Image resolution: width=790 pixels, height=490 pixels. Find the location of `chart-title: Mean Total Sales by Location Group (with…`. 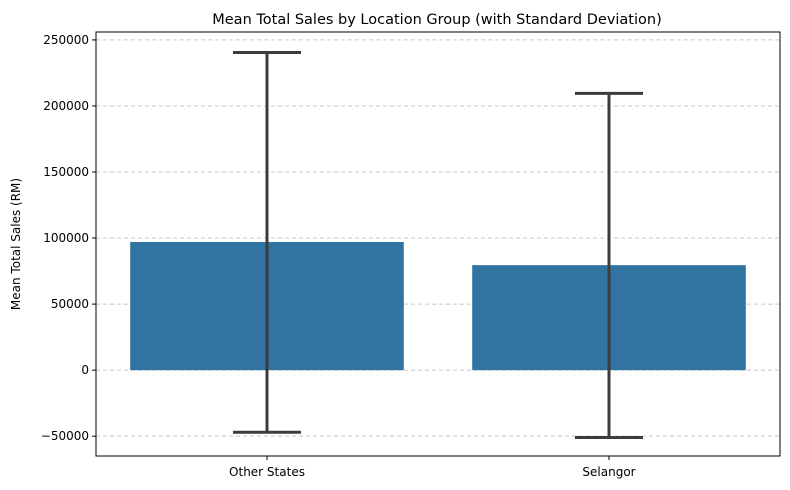

chart-title: Mean Total Sales by Location Group (with… is located at coordinates (437, 20).